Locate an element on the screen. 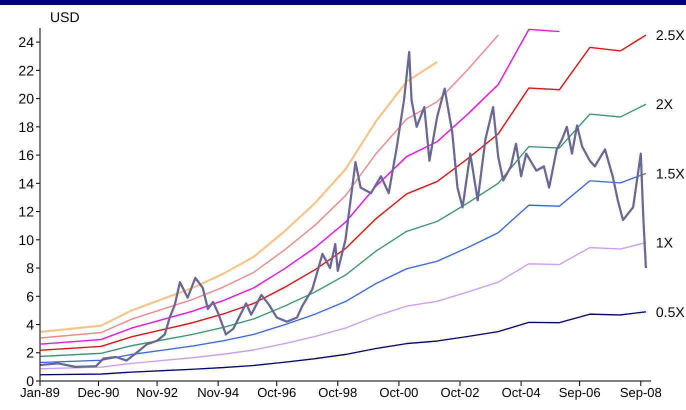  x-tick-label: Nov-94 is located at coordinates (218, 392).